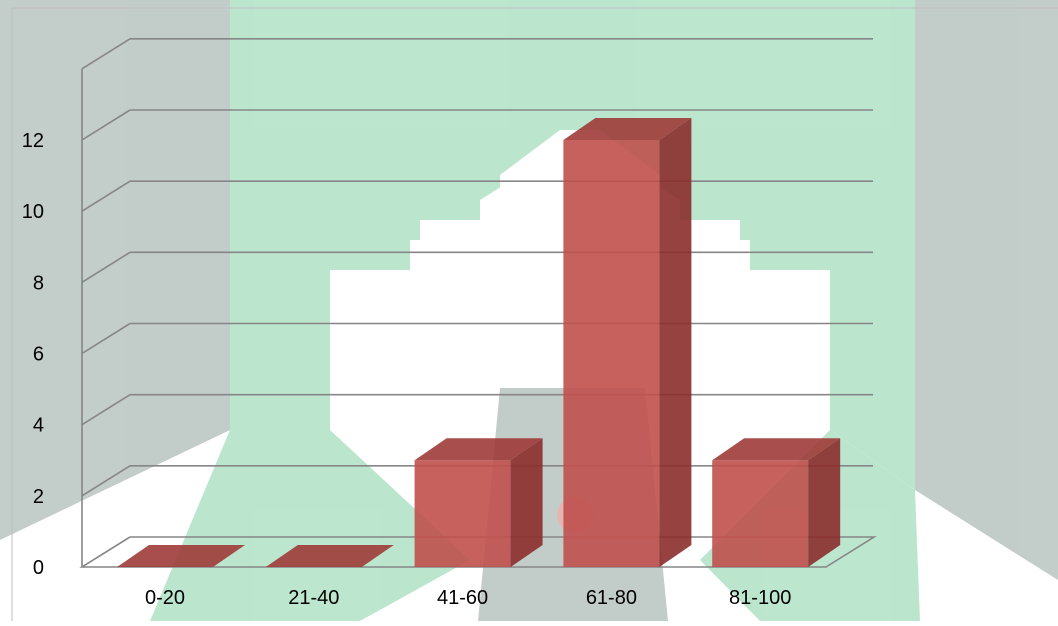 This screenshot has width=1058, height=626. What do you see at coordinates (460, 275) in the screenshot?
I see `watermark-inner-arch` at bounding box center [460, 275].